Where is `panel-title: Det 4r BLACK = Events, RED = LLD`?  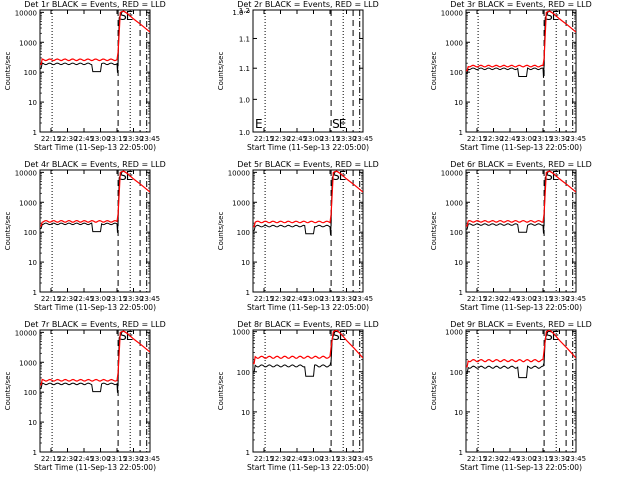
panel-title: Det 4r BLACK = Events, RED = LLD is located at coordinates (95, 164).